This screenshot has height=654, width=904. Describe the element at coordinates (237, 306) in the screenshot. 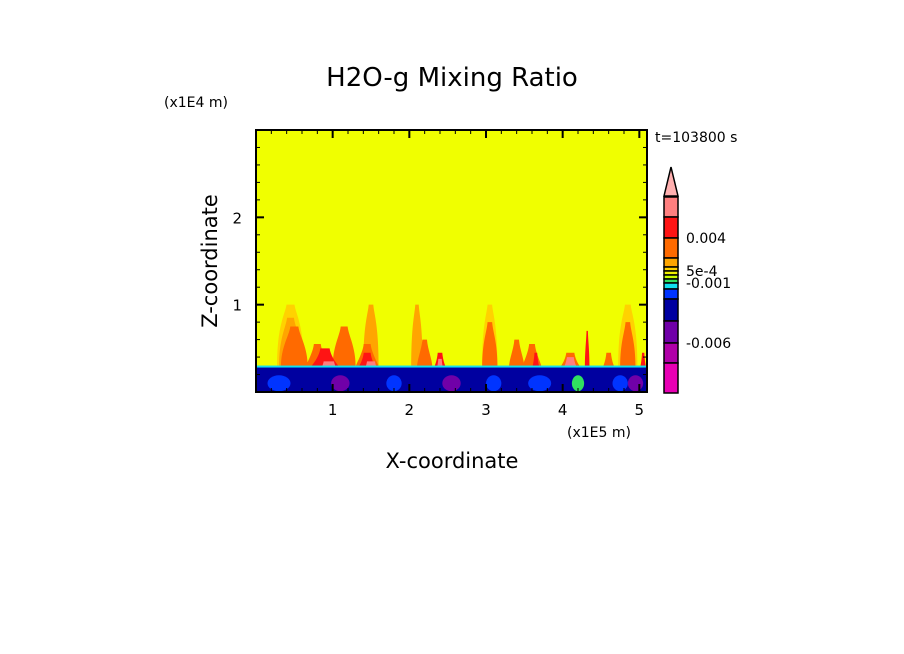

I see `y-tick-label: 1` at that location.